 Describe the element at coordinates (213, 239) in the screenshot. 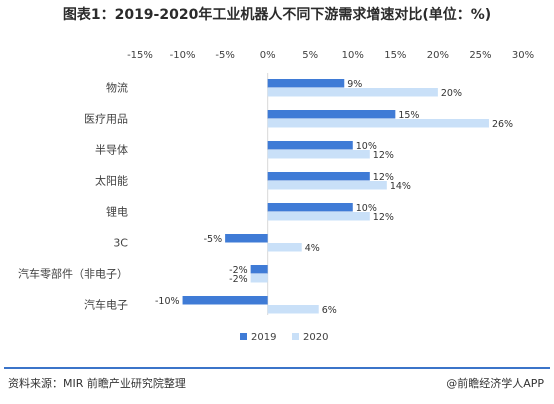

I see `data-label: -5%` at that location.